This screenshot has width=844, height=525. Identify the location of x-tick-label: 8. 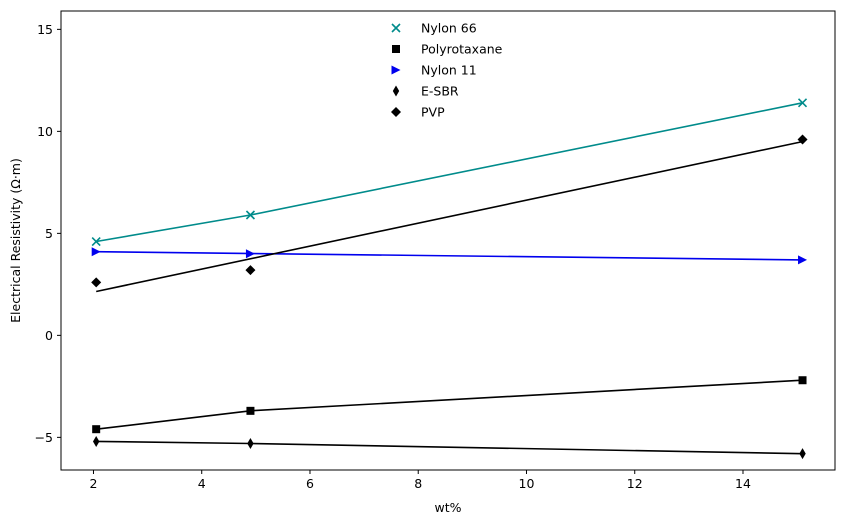
(418, 483).